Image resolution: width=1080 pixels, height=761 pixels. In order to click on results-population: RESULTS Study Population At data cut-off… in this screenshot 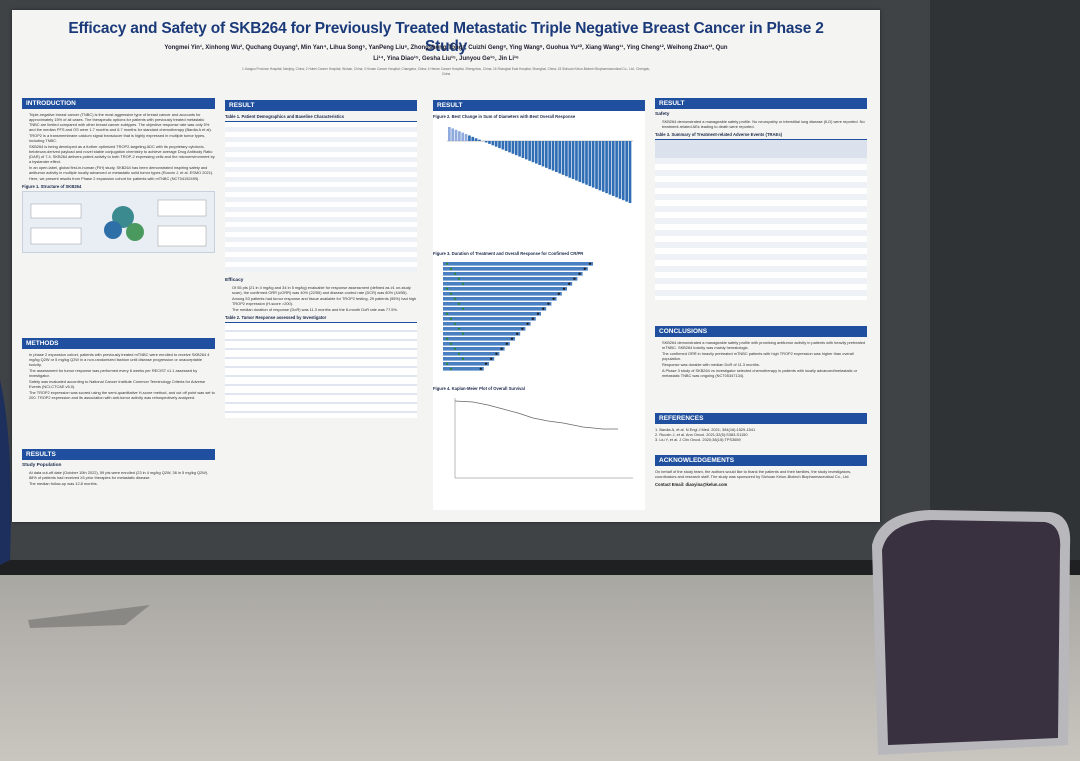, I will do `click(118, 479)`.